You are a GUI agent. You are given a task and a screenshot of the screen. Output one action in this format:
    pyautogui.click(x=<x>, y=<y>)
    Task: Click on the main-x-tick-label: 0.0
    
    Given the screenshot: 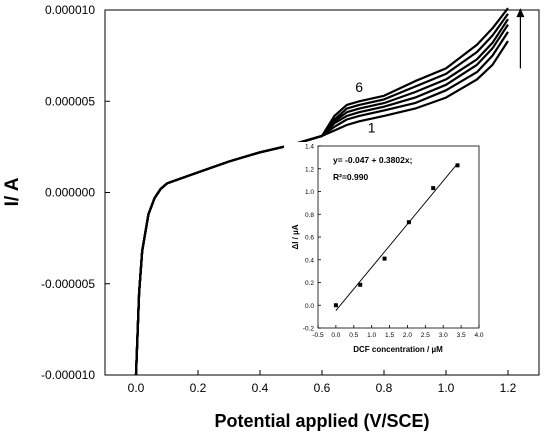 What is the action you would take?
    pyautogui.click(x=136, y=388)
    